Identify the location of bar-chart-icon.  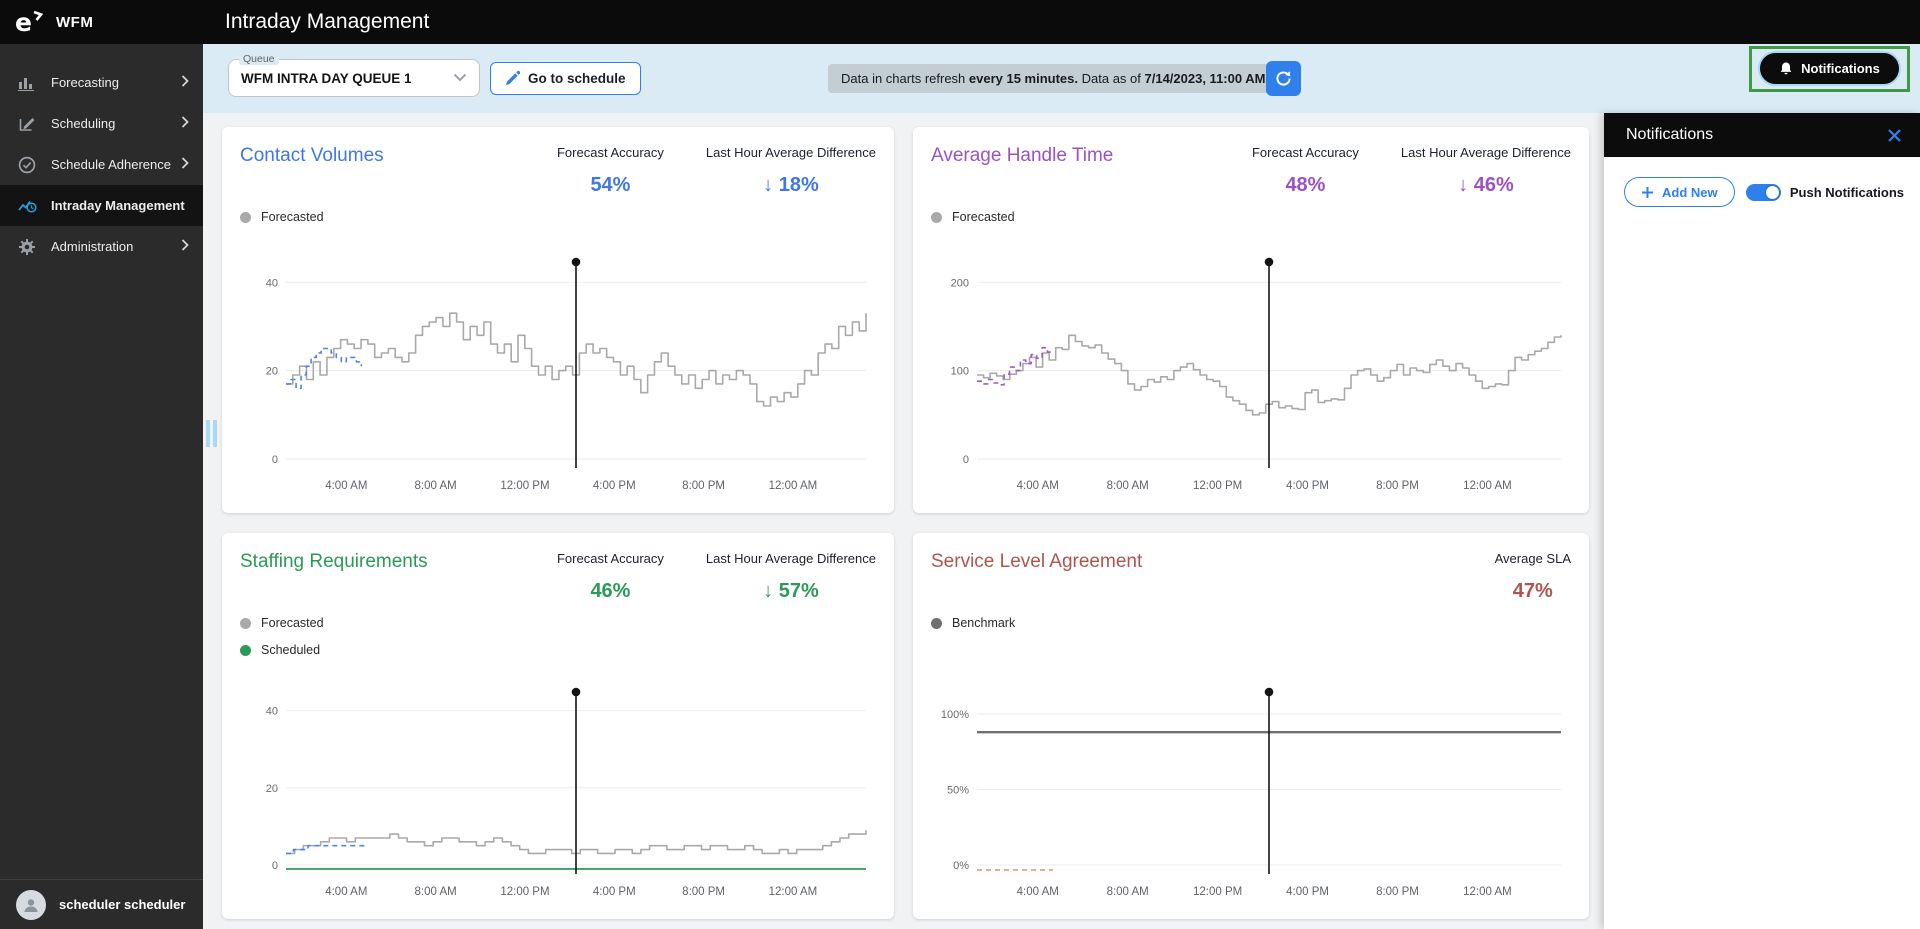
(27, 83).